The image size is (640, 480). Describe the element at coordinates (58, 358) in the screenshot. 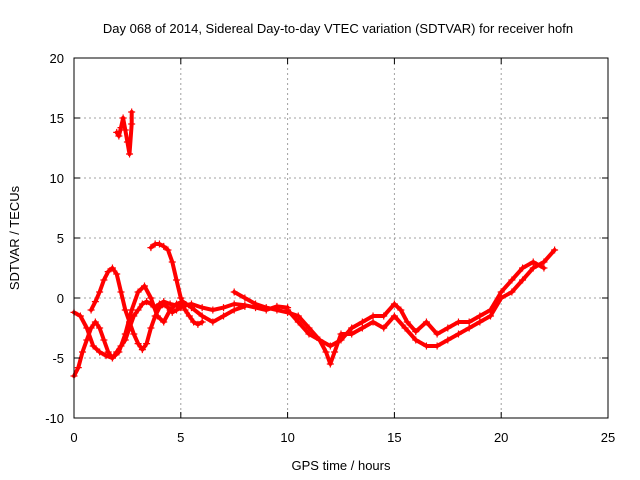

I see `y-tick-label: -5` at that location.